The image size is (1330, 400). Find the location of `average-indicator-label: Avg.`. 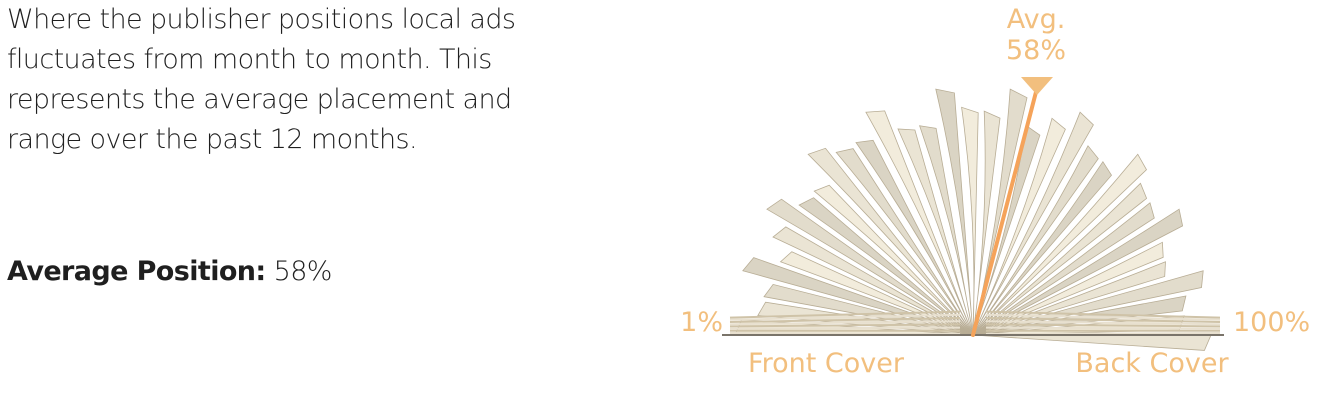

average-indicator-label: Avg. is located at coordinates (1036, 19).